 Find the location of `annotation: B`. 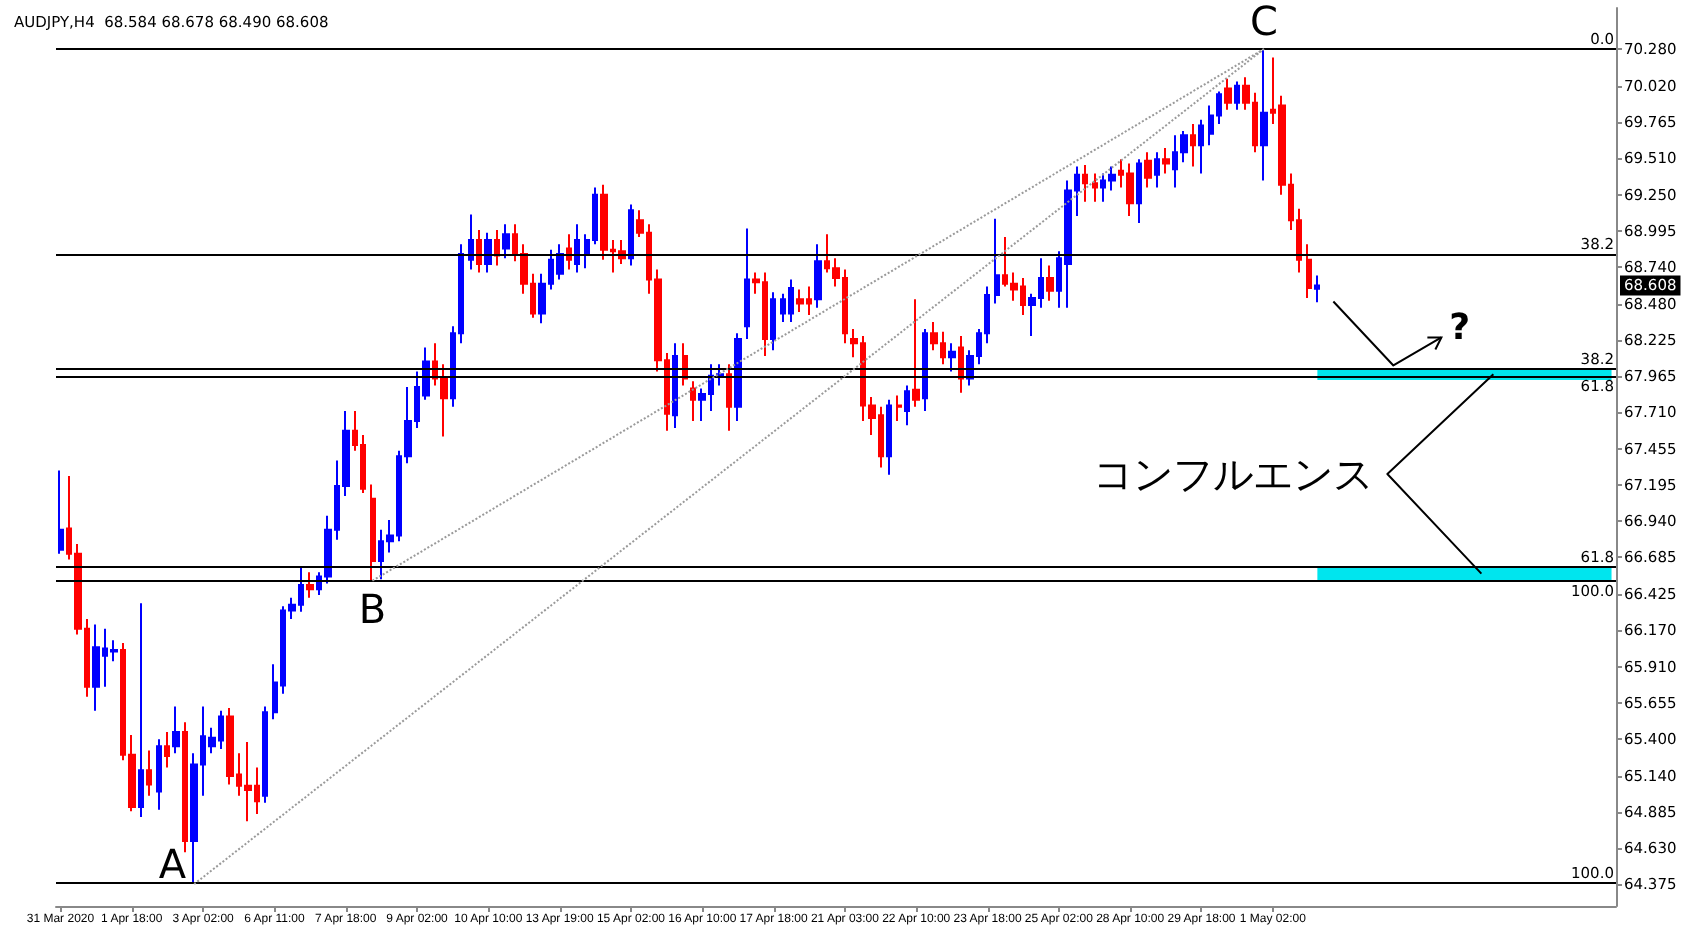

annotation: B is located at coordinates (372, 608).